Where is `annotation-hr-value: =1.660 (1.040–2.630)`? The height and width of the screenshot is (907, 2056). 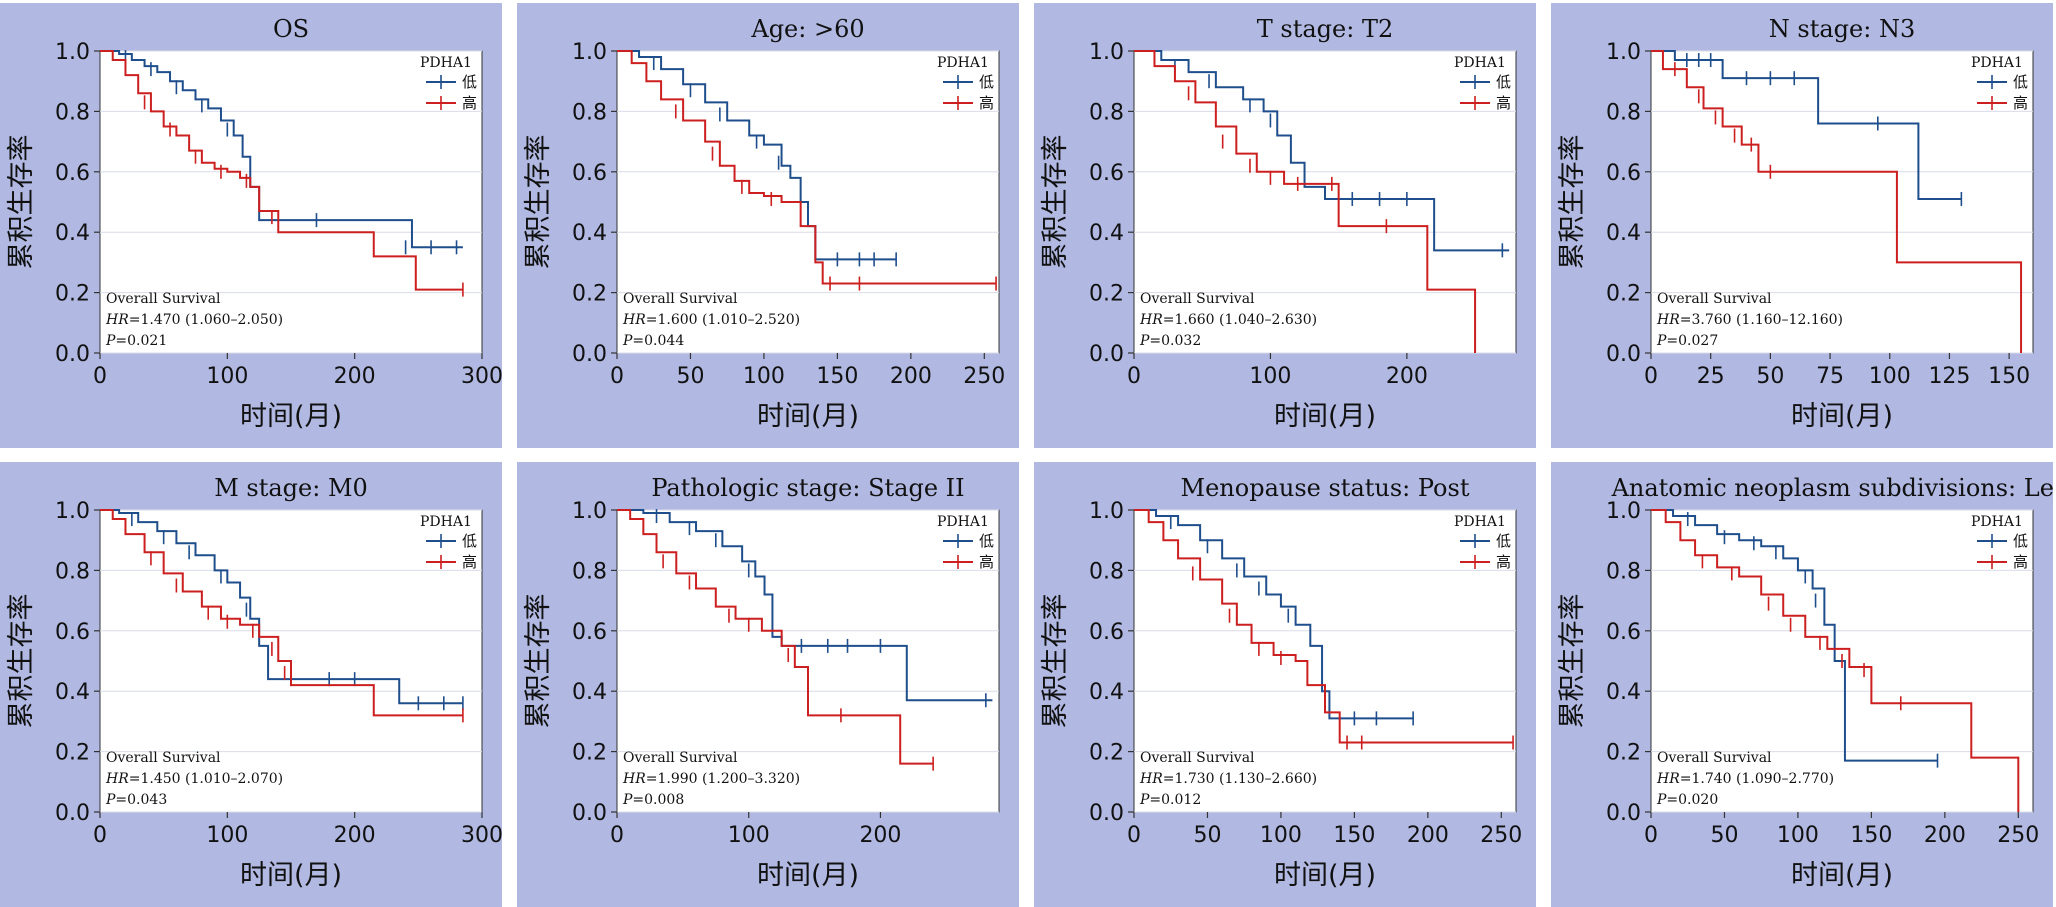
annotation-hr-value: =1.660 (1.040–2.630) is located at coordinates (1240, 320).